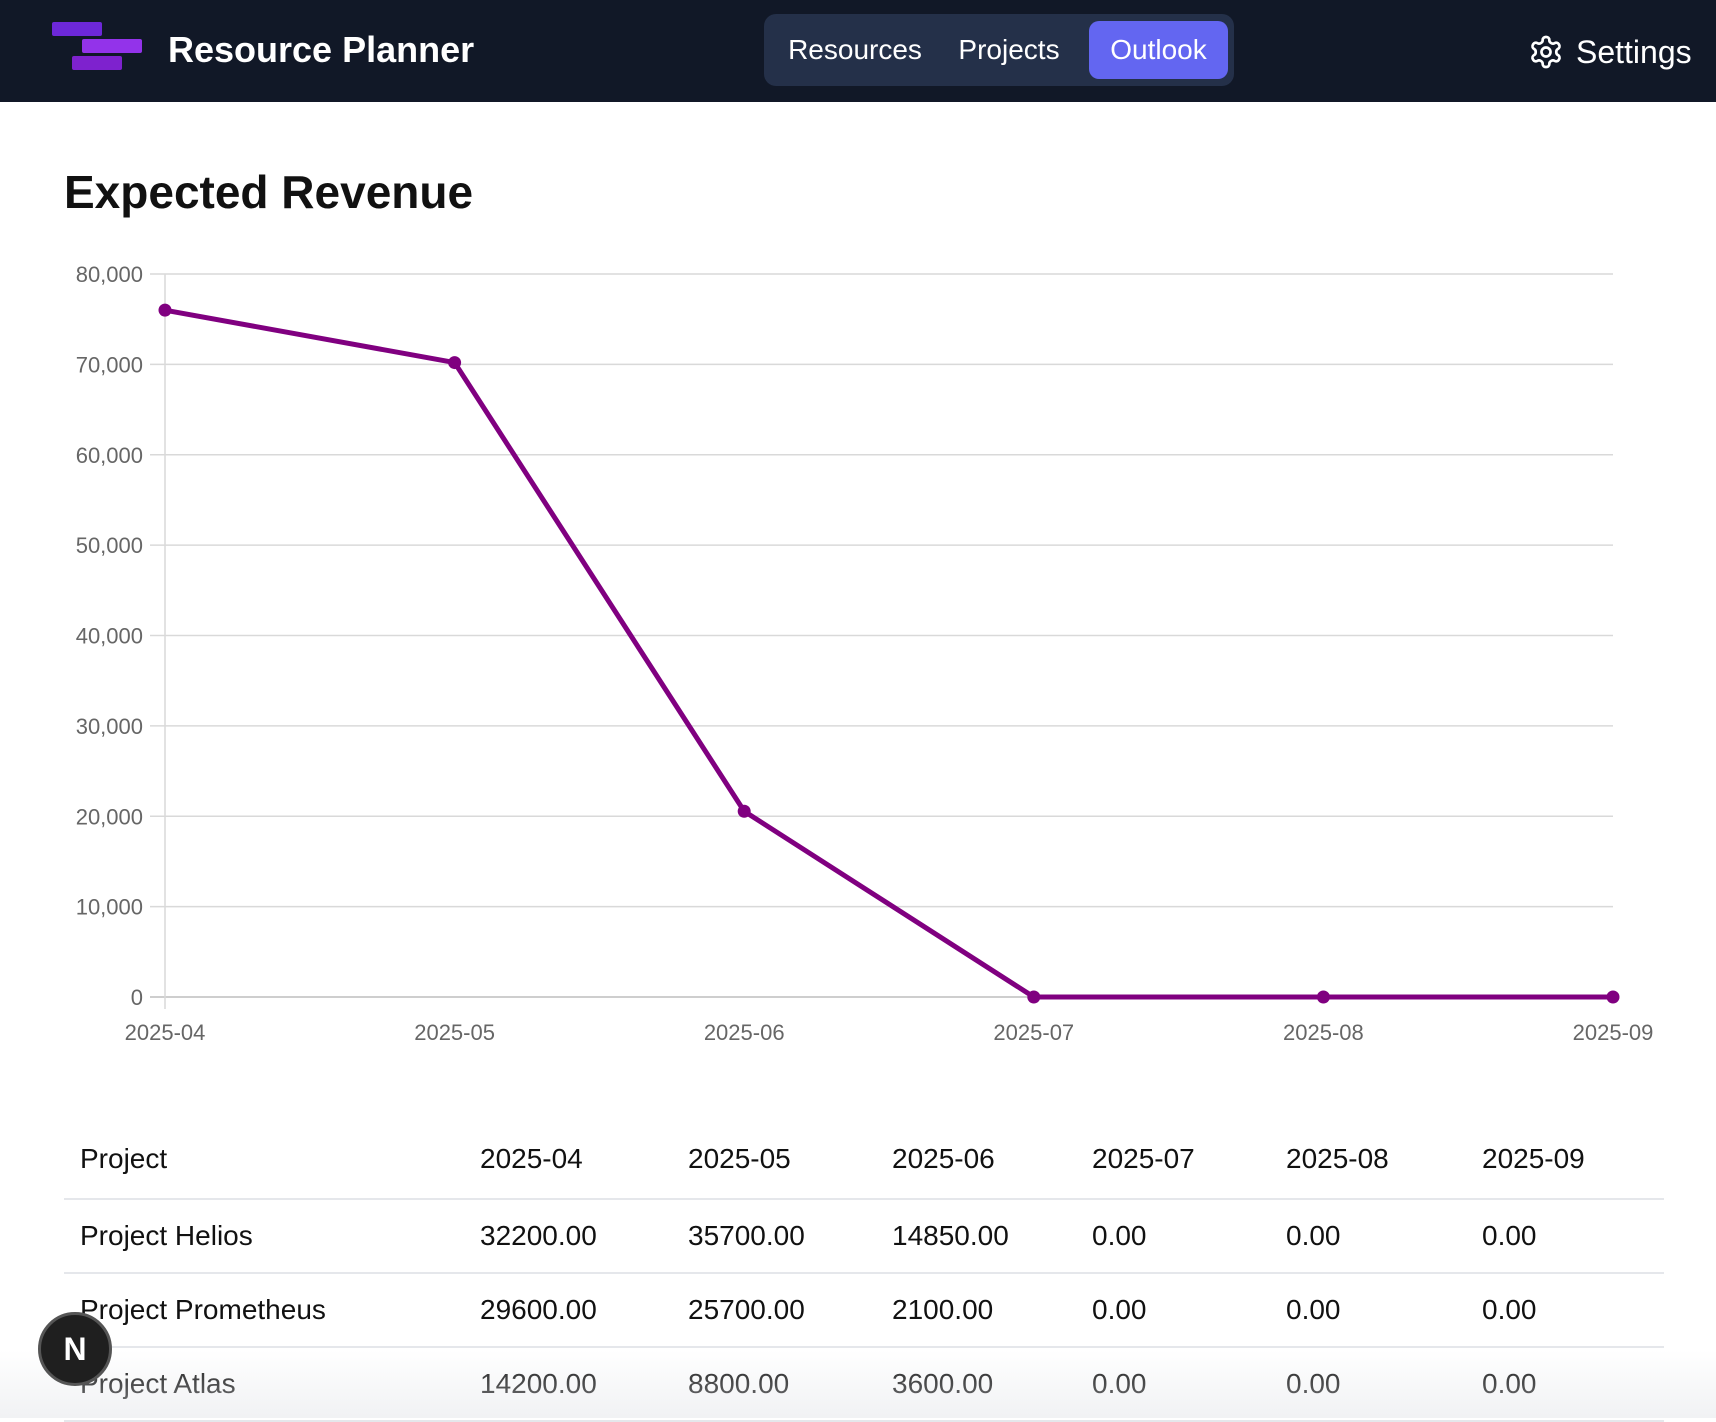 The image size is (1716, 1422). What do you see at coordinates (269, 192) in the screenshot?
I see `page-title: Expected Revenue` at bounding box center [269, 192].